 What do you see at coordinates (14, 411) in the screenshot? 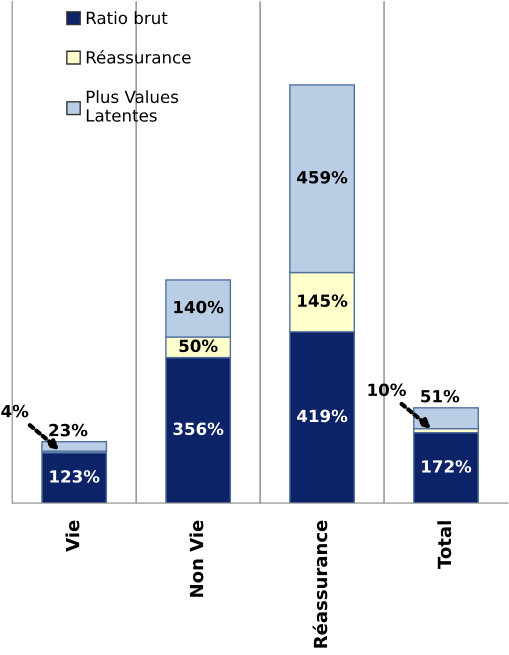
I see `data-label: 4%` at bounding box center [14, 411].